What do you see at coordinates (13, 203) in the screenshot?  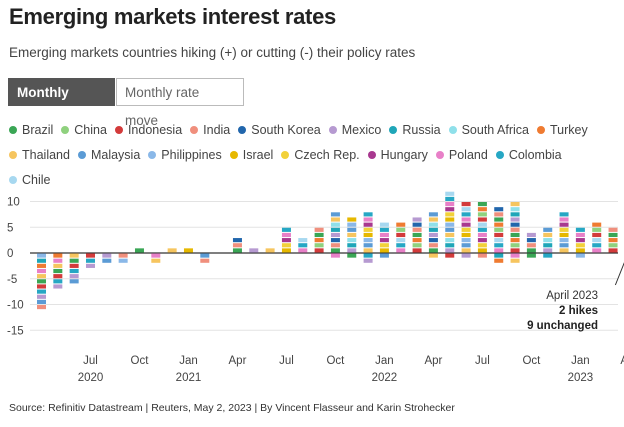 I see `y-tick-label: 10` at bounding box center [13, 203].